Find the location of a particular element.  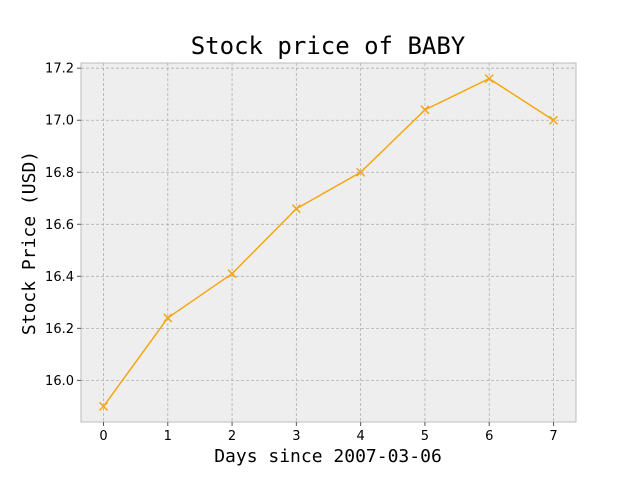

y-tick-label: 16.8 is located at coordinates (59, 173).